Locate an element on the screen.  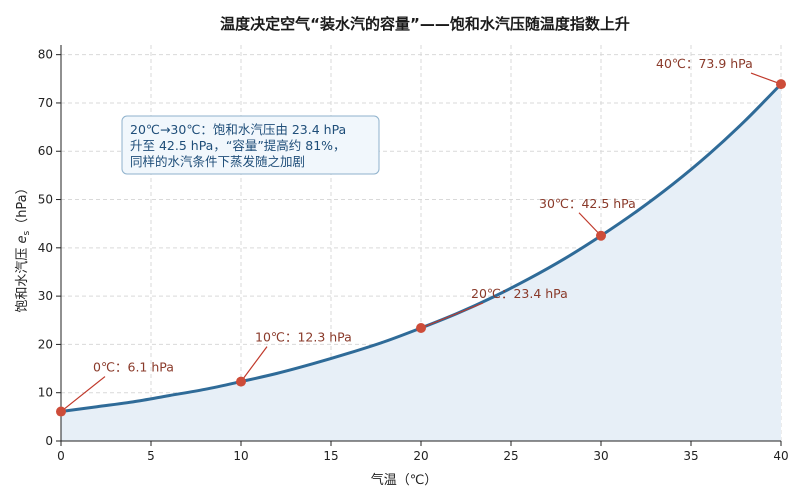
y-tick-label: 60 is located at coordinates (45, 151).